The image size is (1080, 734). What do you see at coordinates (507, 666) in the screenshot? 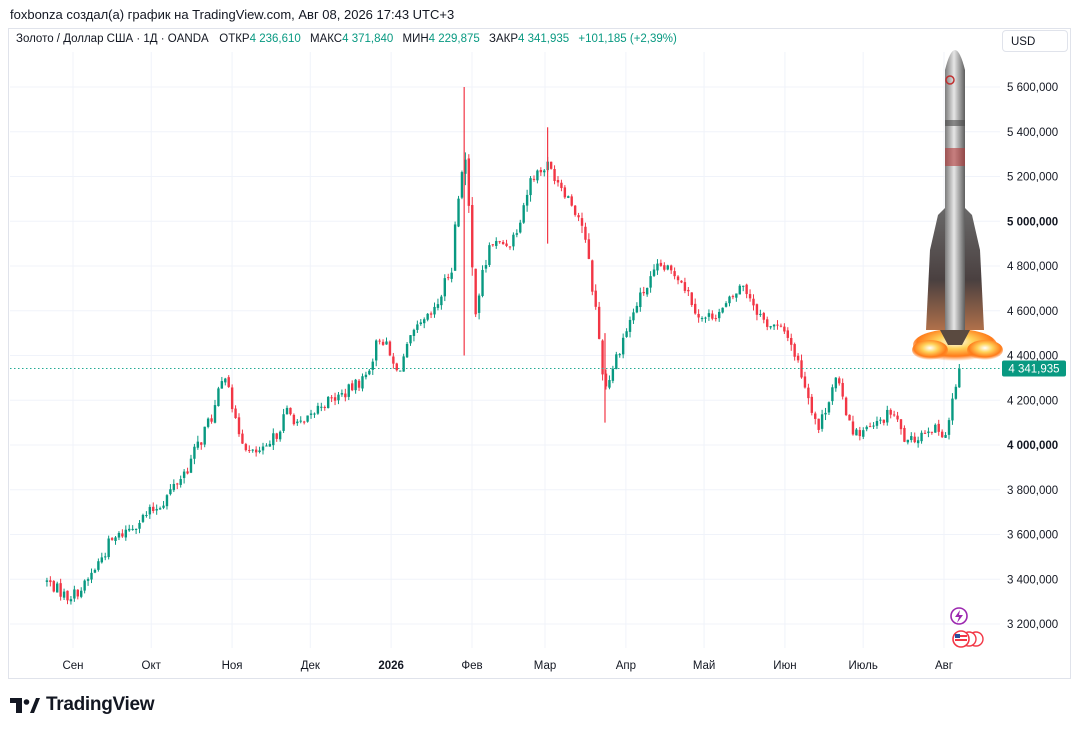
I see `time-axis: Сен Окт Ноя Дек 2026 Фев Мар Апр Май Июн Июль Авг` at bounding box center [507, 666].